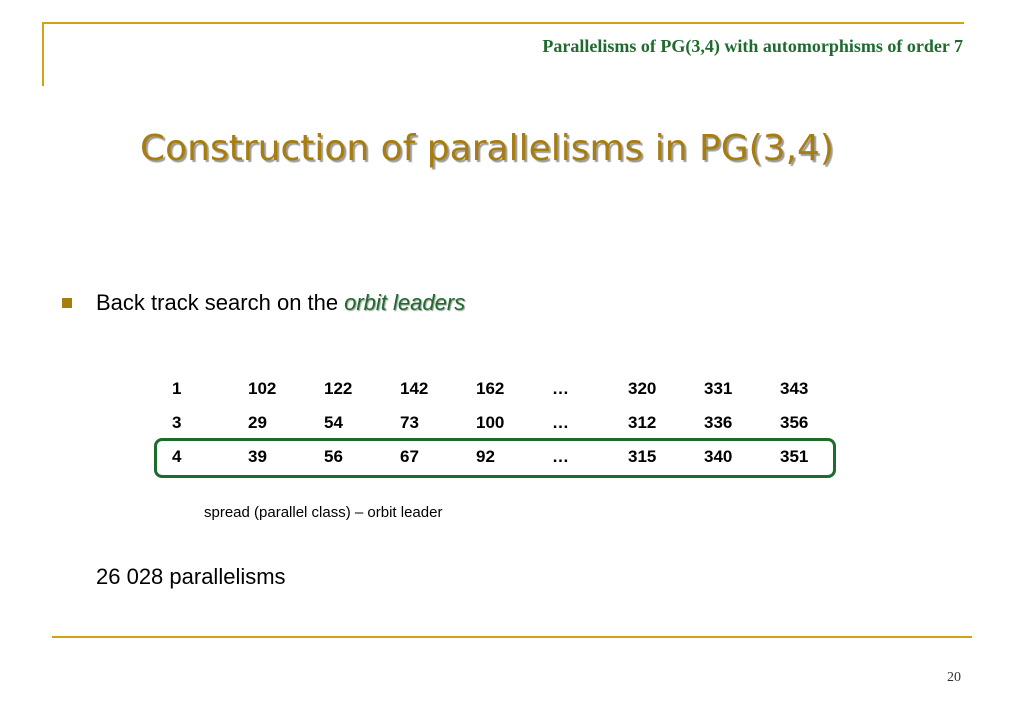  Describe the element at coordinates (794, 456) in the screenshot. I see `table-cell: 351` at that location.